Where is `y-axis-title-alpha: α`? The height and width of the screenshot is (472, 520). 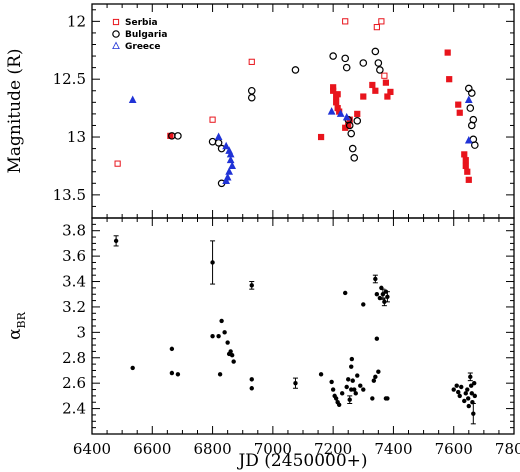
y-axis-title-alpha: α is located at coordinates (15, 334).